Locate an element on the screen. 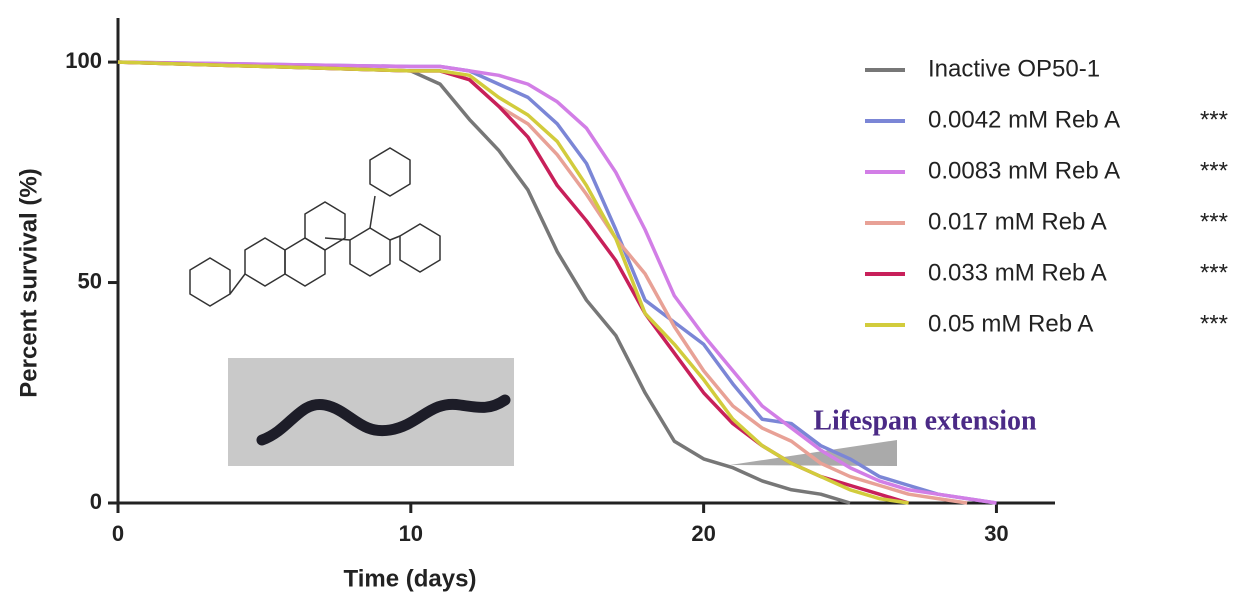 The image size is (1236, 602). x-axis-label: Time (days) is located at coordinates (410, 578).